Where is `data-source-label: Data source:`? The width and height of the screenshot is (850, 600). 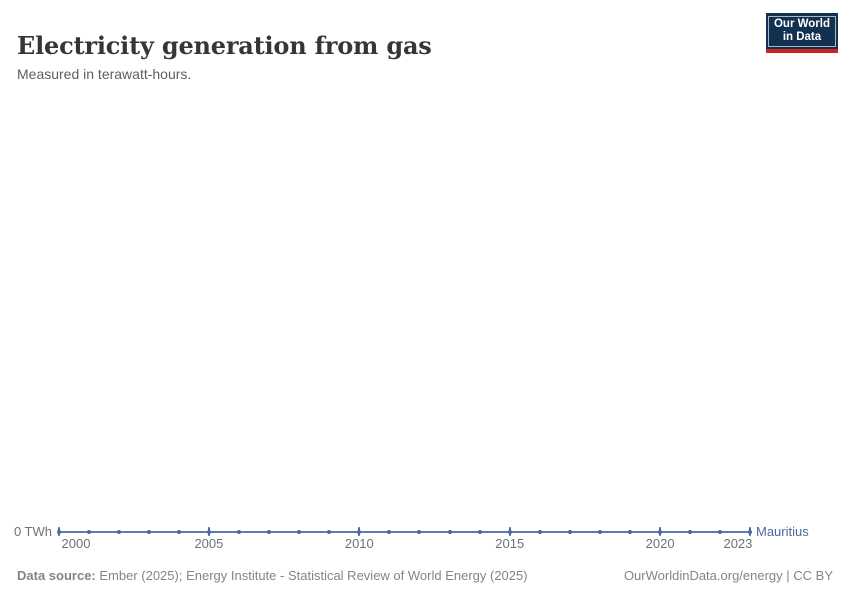
data-source-label: Data source: is located at coordinates (56, 575).